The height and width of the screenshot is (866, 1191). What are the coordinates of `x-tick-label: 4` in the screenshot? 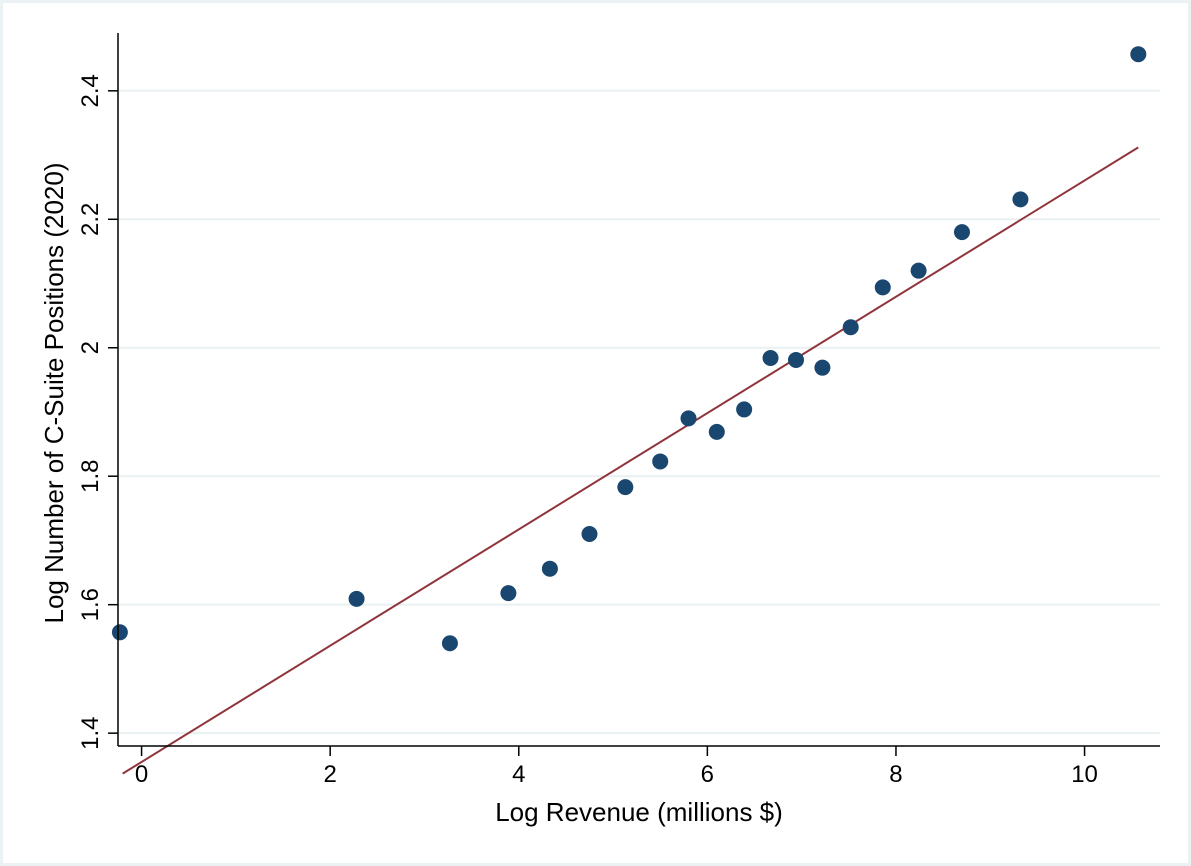 It's located at (518, 774).